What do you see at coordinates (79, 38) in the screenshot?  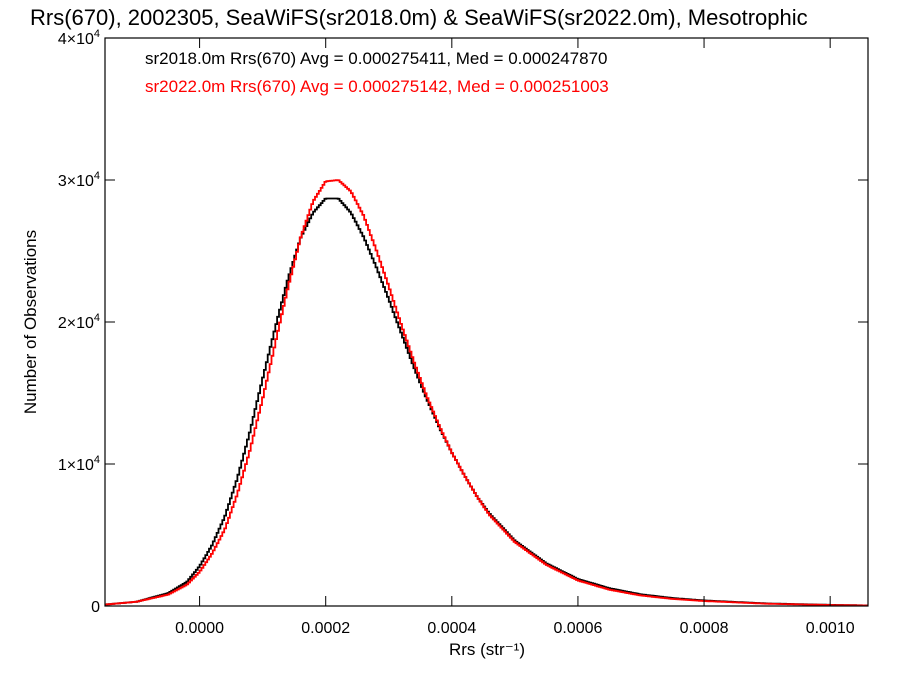 I see `y-tick-label: 4×10⁴` at bounding box center [79, 38].